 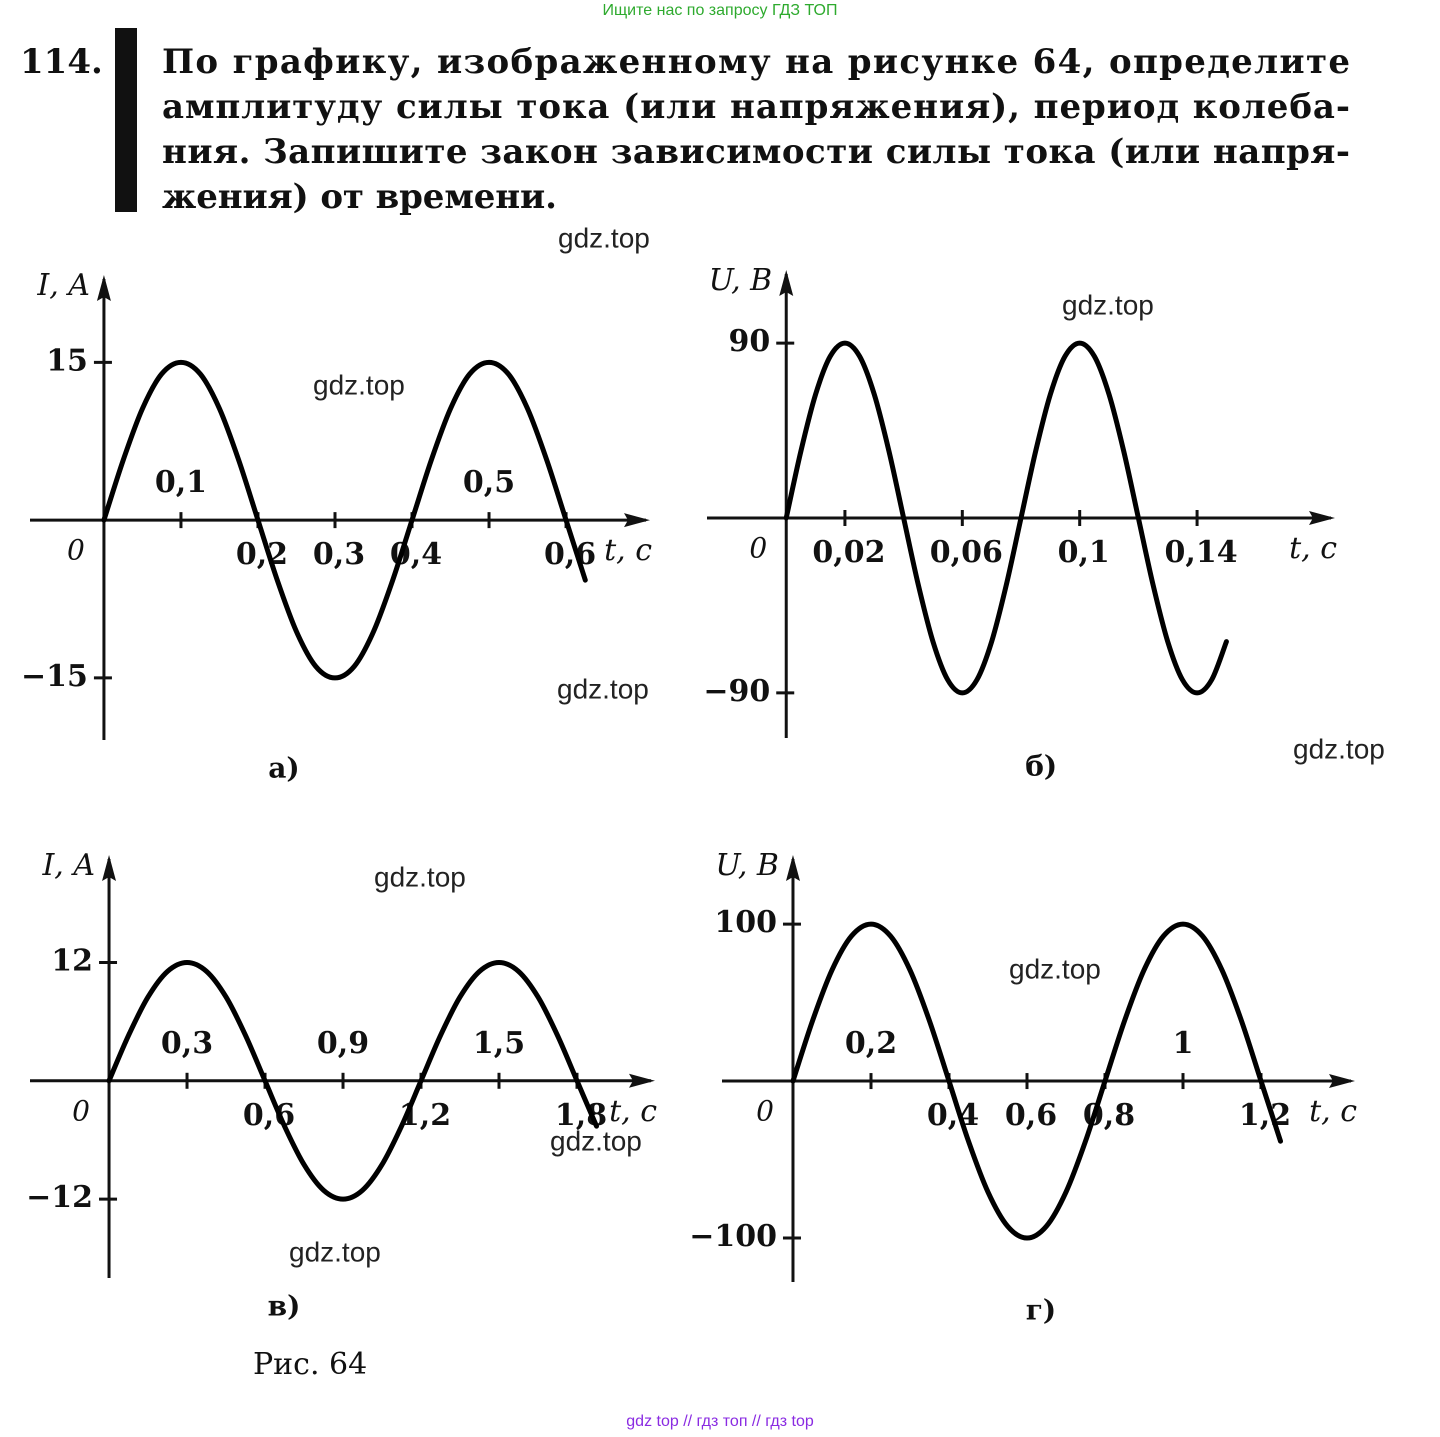 I want to click on y-tick-label: −90, so click(x=736, y=691).